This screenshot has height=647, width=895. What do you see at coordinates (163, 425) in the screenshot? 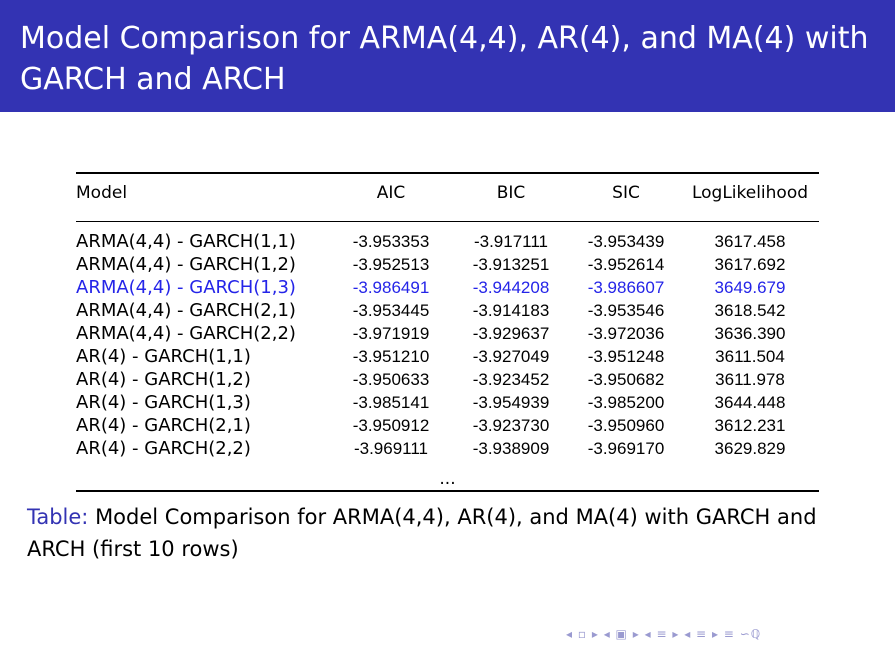
I see `cell-model: AR(4) - GARCH(2,1)` at bounding box center [163, 425].